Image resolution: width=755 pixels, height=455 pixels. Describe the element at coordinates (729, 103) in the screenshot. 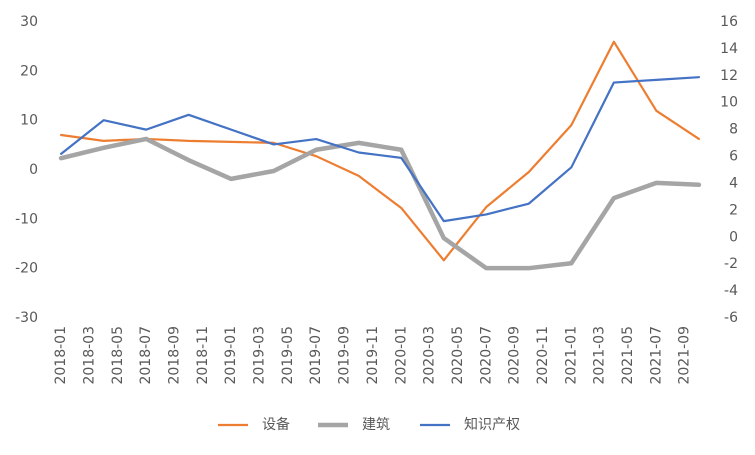

I see `y2-tick-label: 10` at that location.